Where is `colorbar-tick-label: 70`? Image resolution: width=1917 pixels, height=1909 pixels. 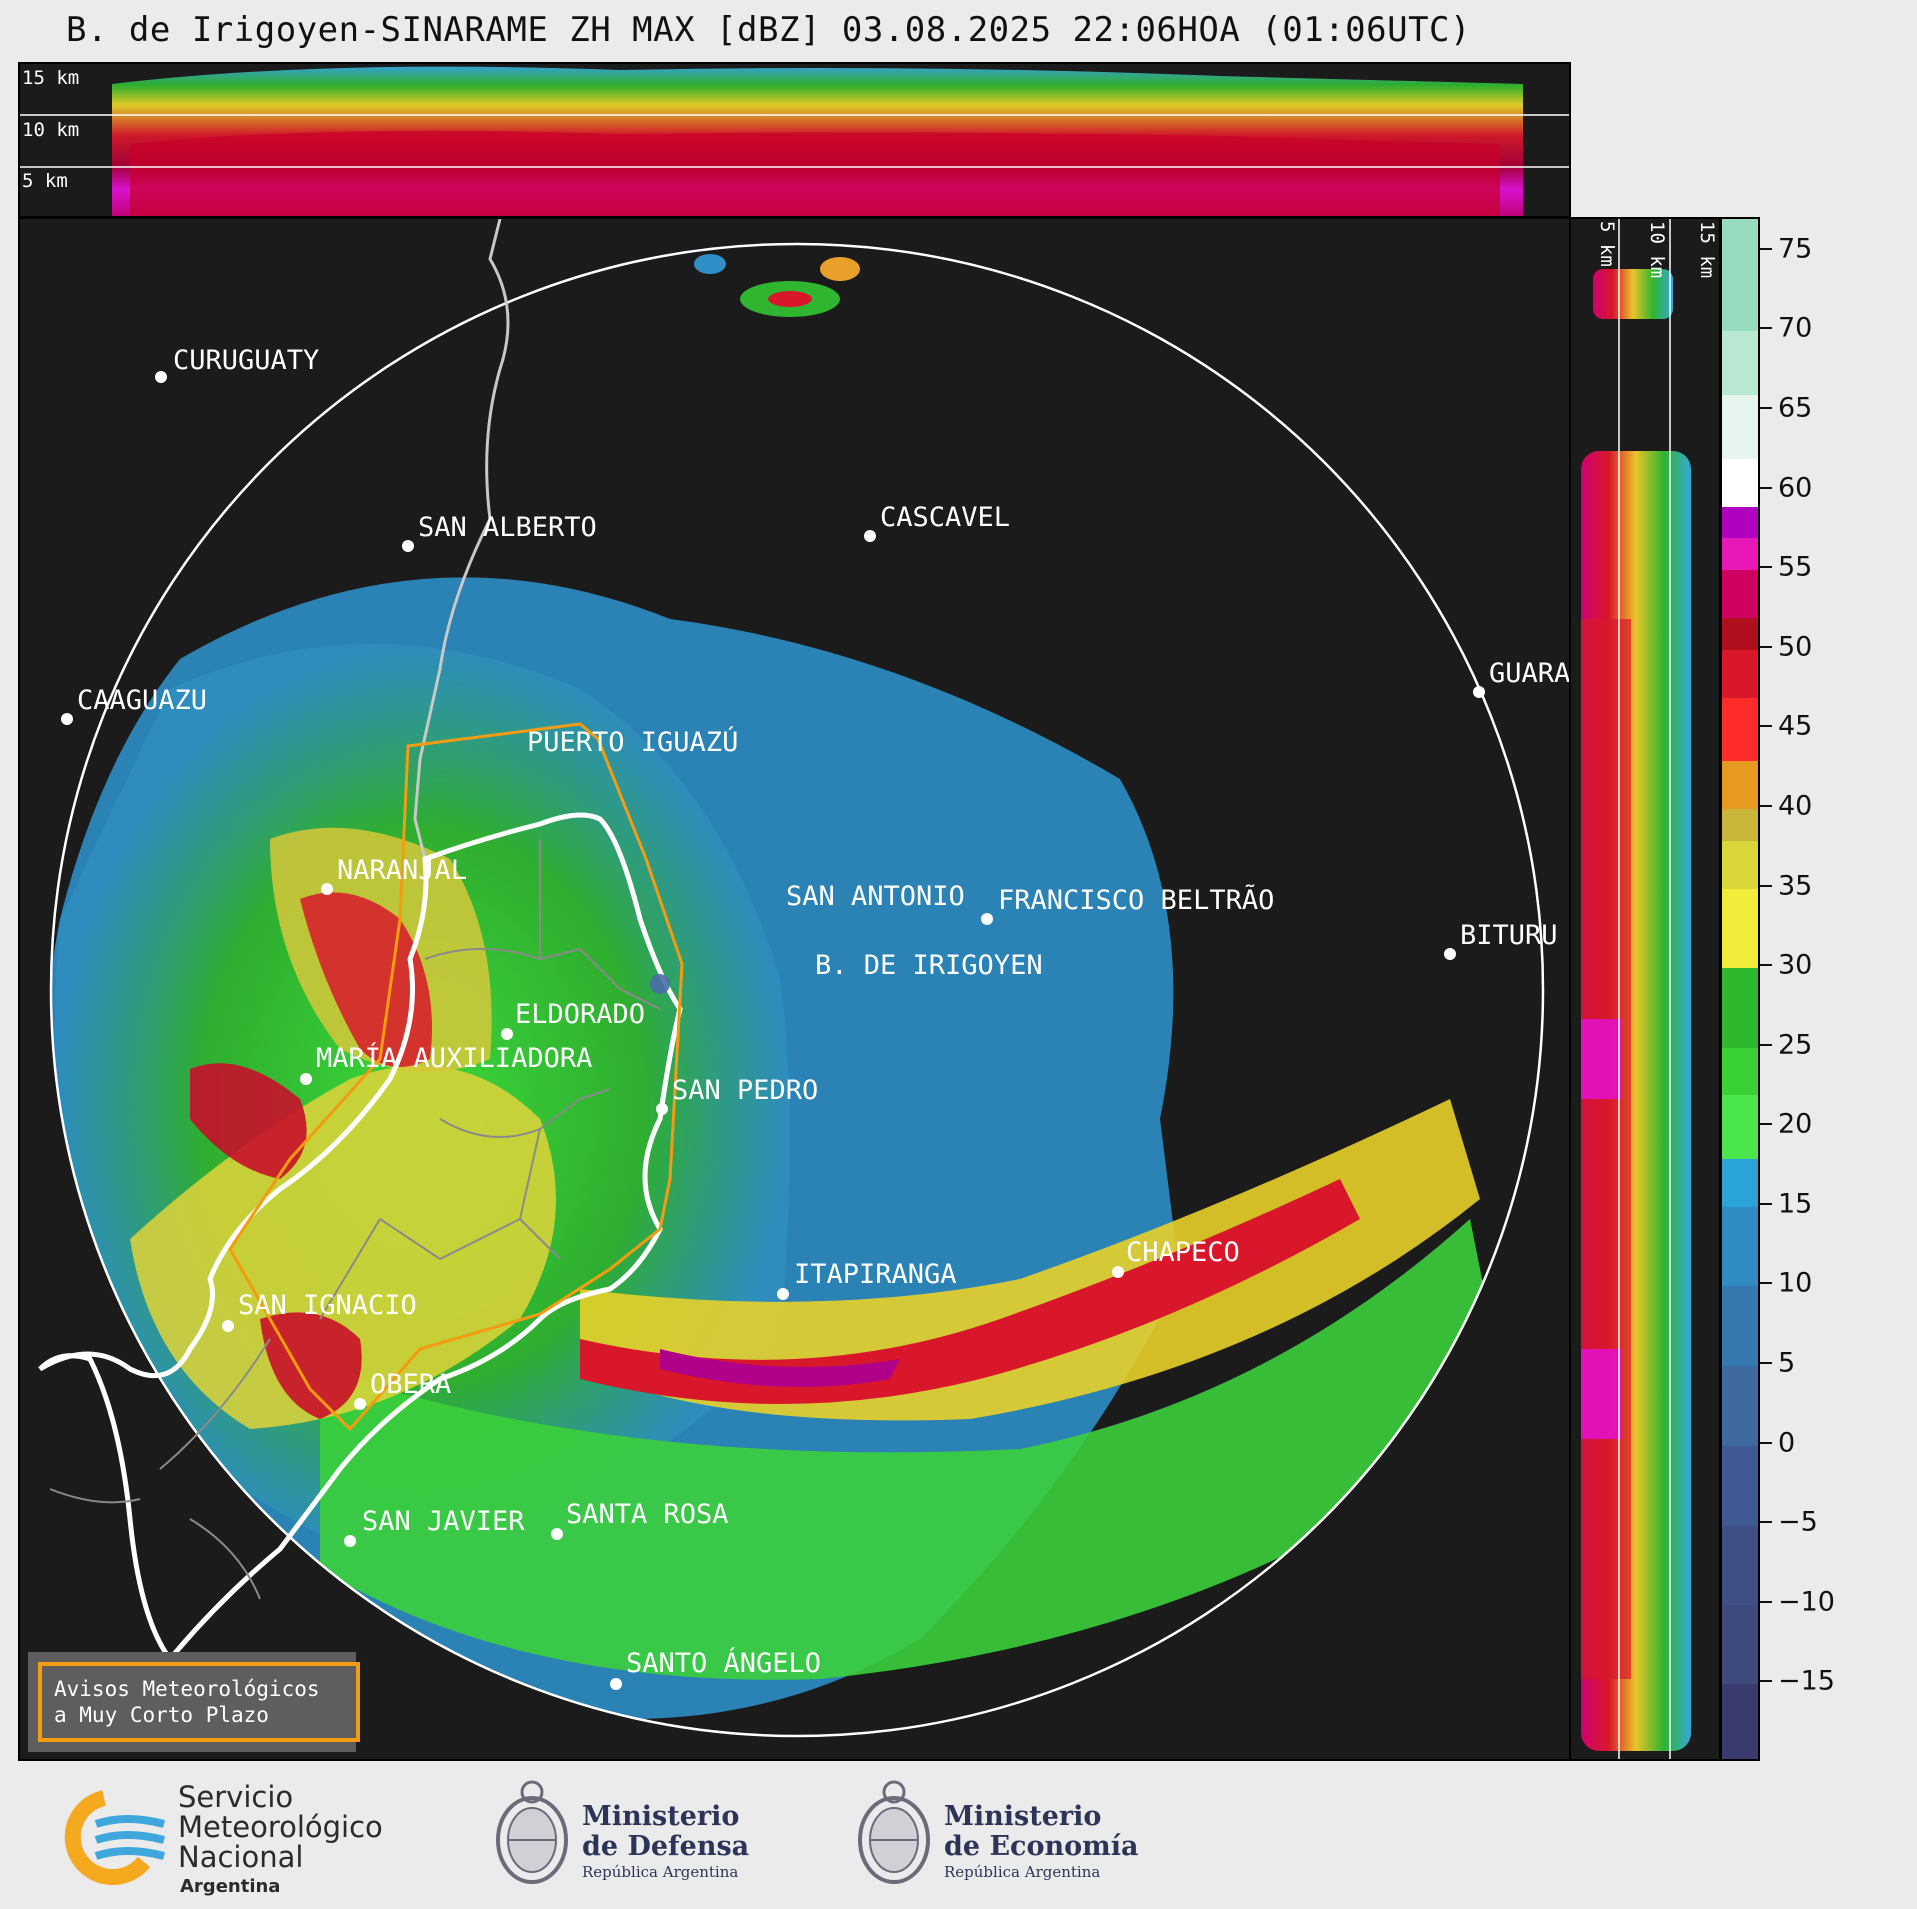 colorbar-tick-label: 70 is located at coordinates (1795, 328).